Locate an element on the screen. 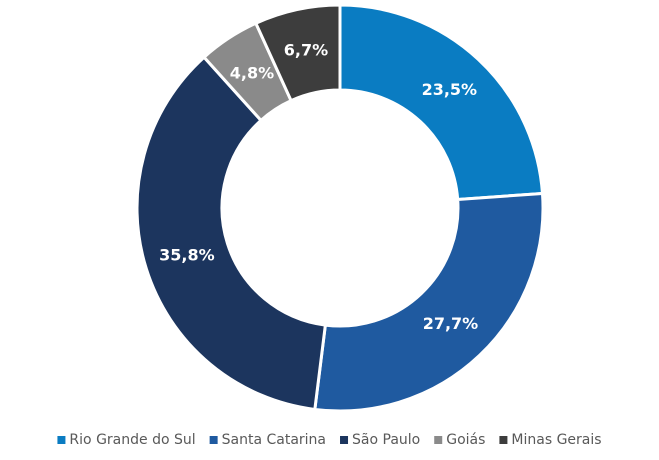 This screenshot has width=659, height=460. value-label: 4,8% is located at coordinates (252, 72).